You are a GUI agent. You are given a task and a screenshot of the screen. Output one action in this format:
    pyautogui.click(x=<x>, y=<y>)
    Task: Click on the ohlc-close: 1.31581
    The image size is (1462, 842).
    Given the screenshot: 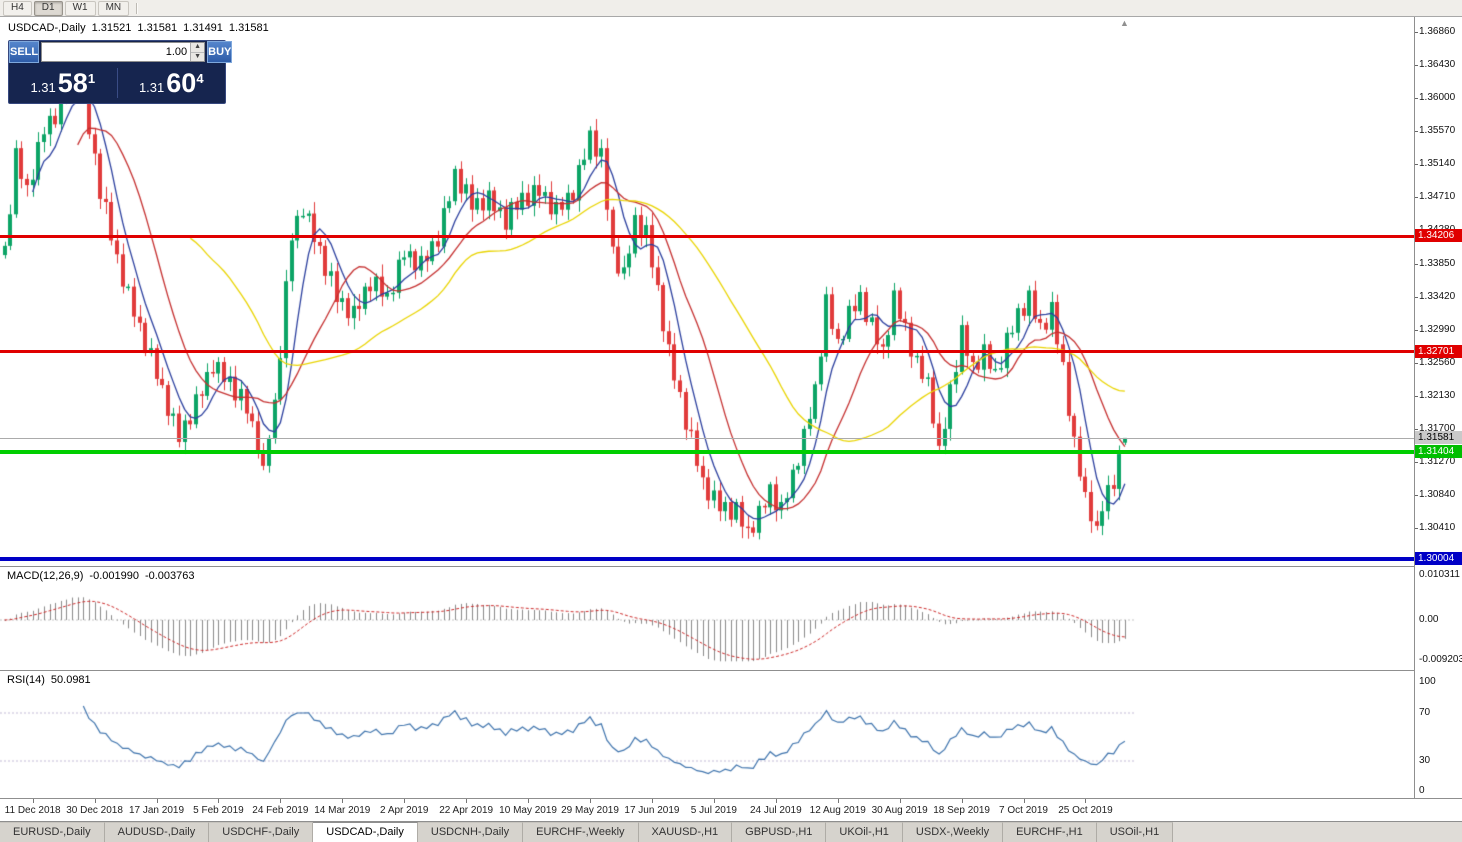 What is the action you would take?
    pyautogui.click(x=248, y=28)
    